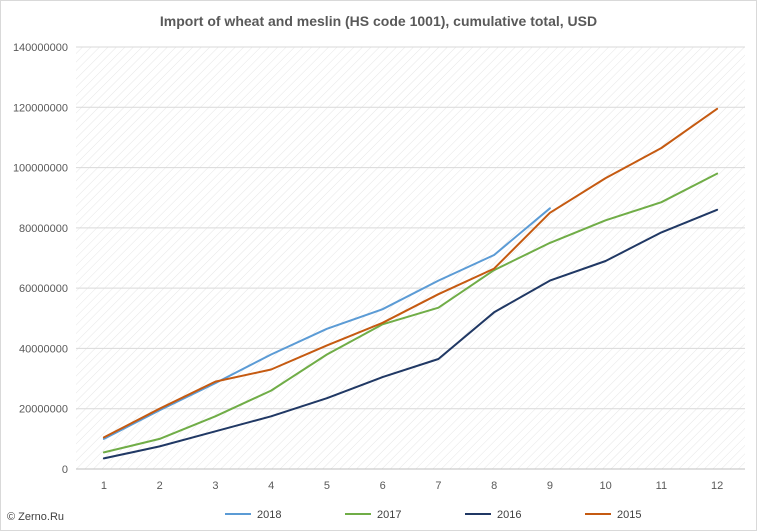  What do you see at coordinates (65, 470) in the screenshot?
I see `y-tick-label: 0` at bounding box center [65, 470].